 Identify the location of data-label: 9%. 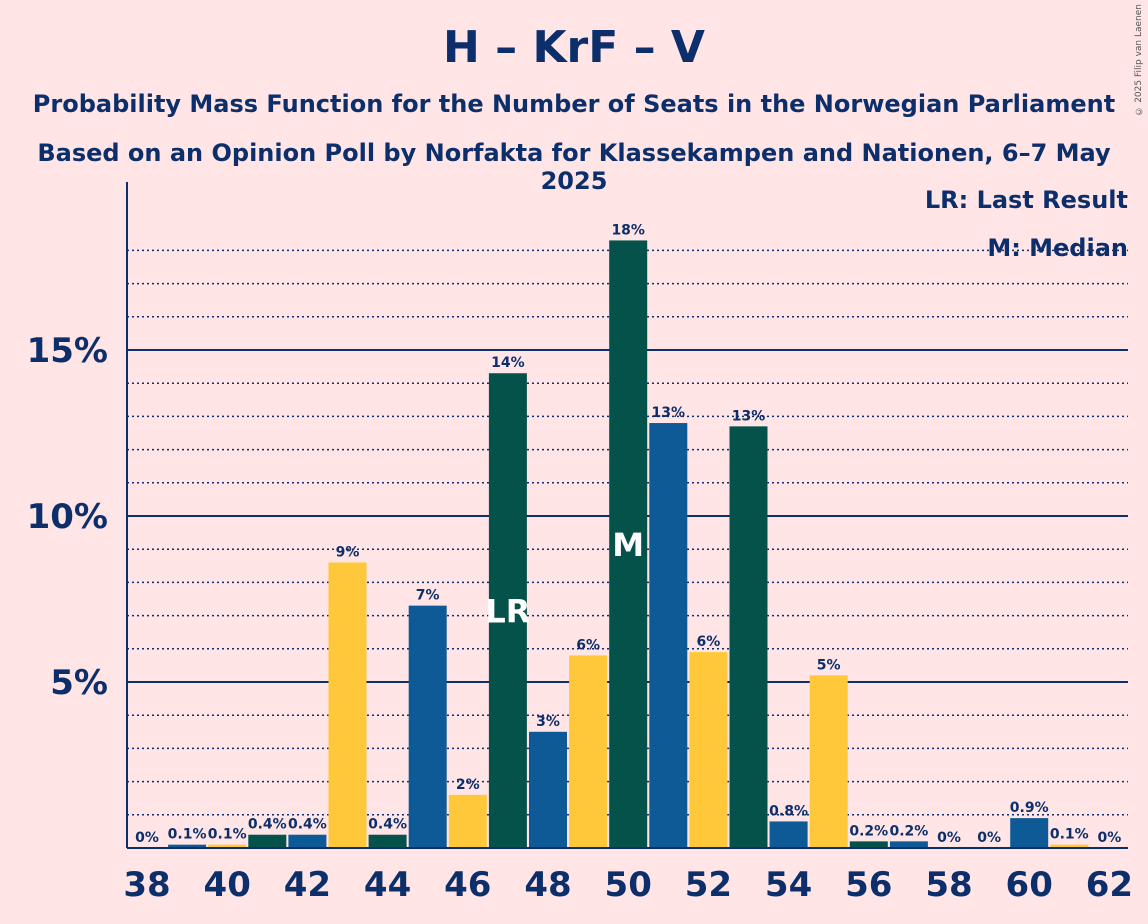
(348, 552).